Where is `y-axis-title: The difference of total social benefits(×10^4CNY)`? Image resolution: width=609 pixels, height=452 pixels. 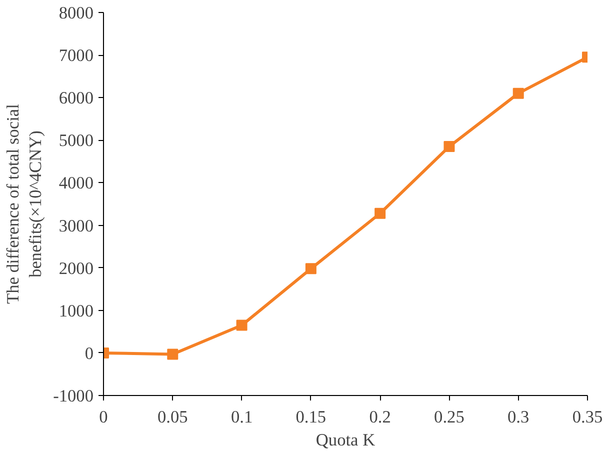 y-axis-title: The difference of total social benefits(×10^4CNY) is located at coordinates (24, 204).